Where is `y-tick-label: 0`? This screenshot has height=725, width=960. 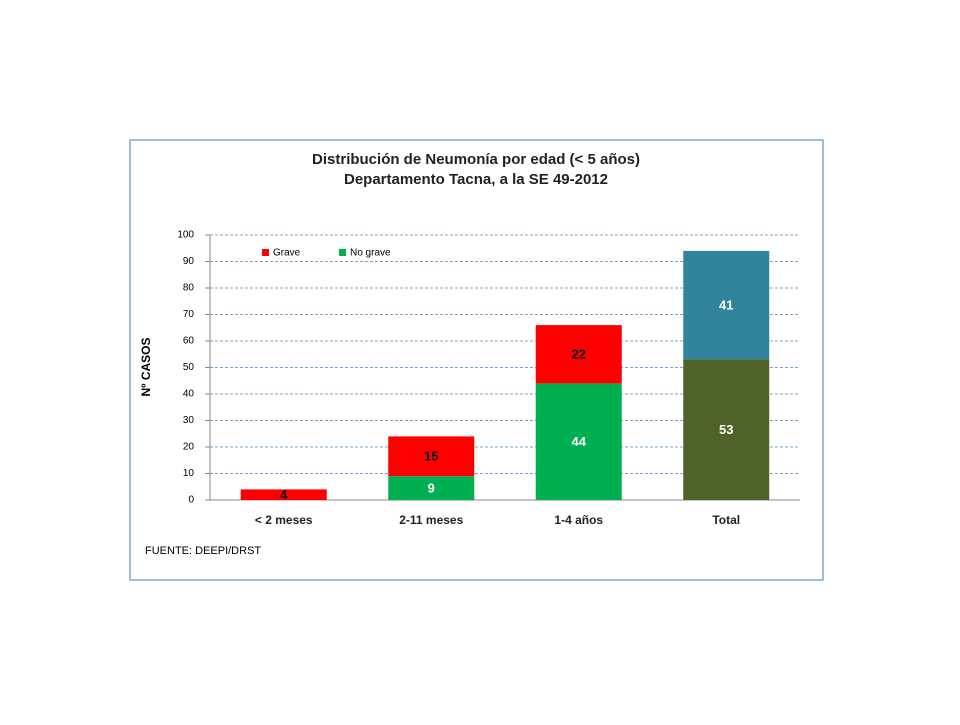 y-tick-label: 0 is located at coordinates (191, 500).